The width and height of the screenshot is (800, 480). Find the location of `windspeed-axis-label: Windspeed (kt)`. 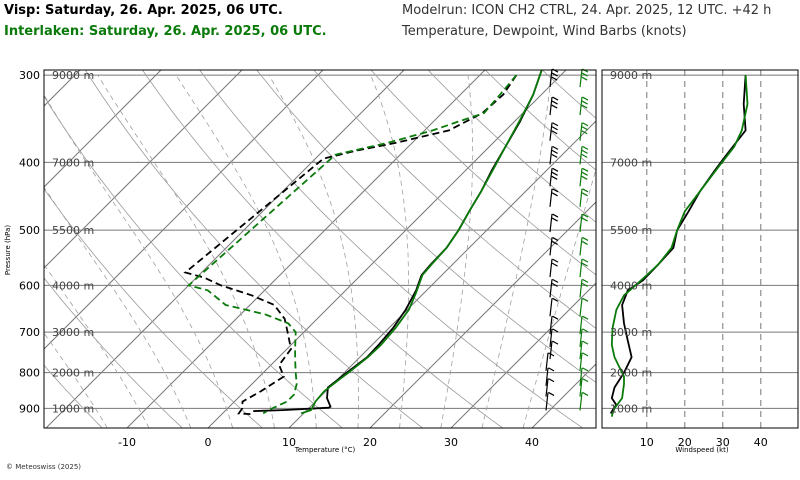

windspeed-axis-label: Windspeed (kt) is located at coordinates (701, 450).